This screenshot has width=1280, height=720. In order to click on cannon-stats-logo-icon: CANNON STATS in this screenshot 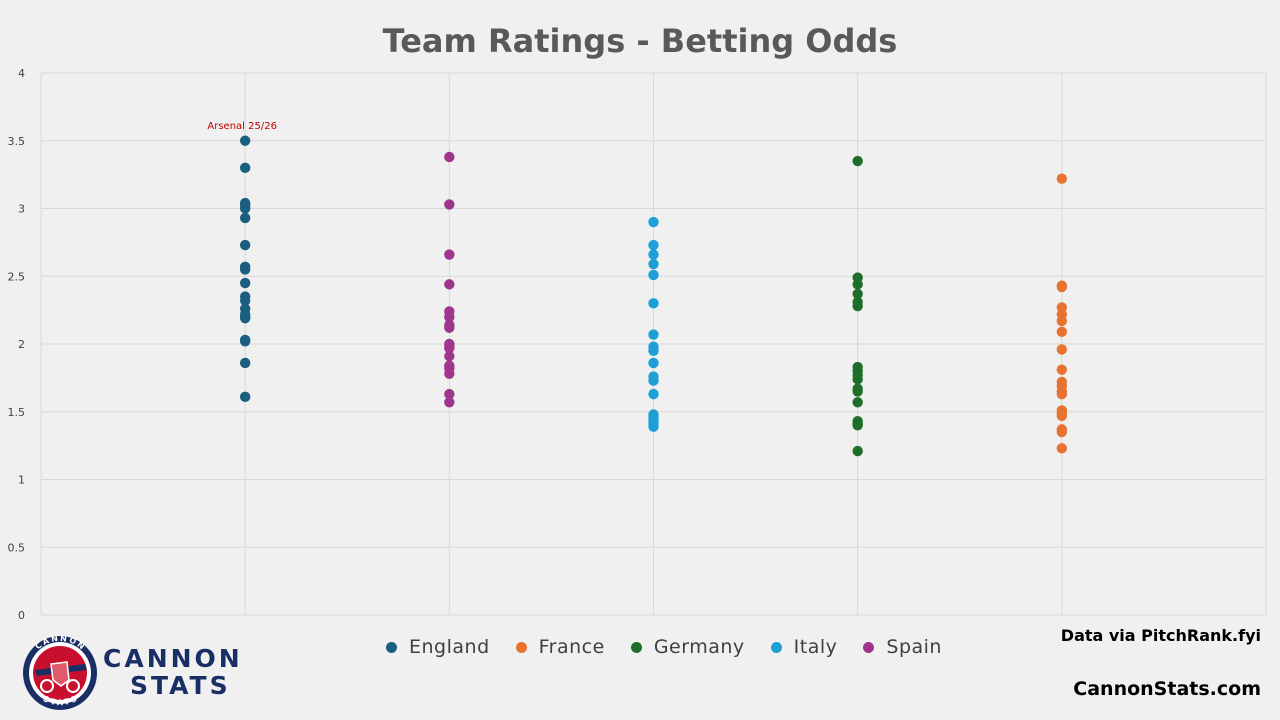, I will do `click(60, 672)`.